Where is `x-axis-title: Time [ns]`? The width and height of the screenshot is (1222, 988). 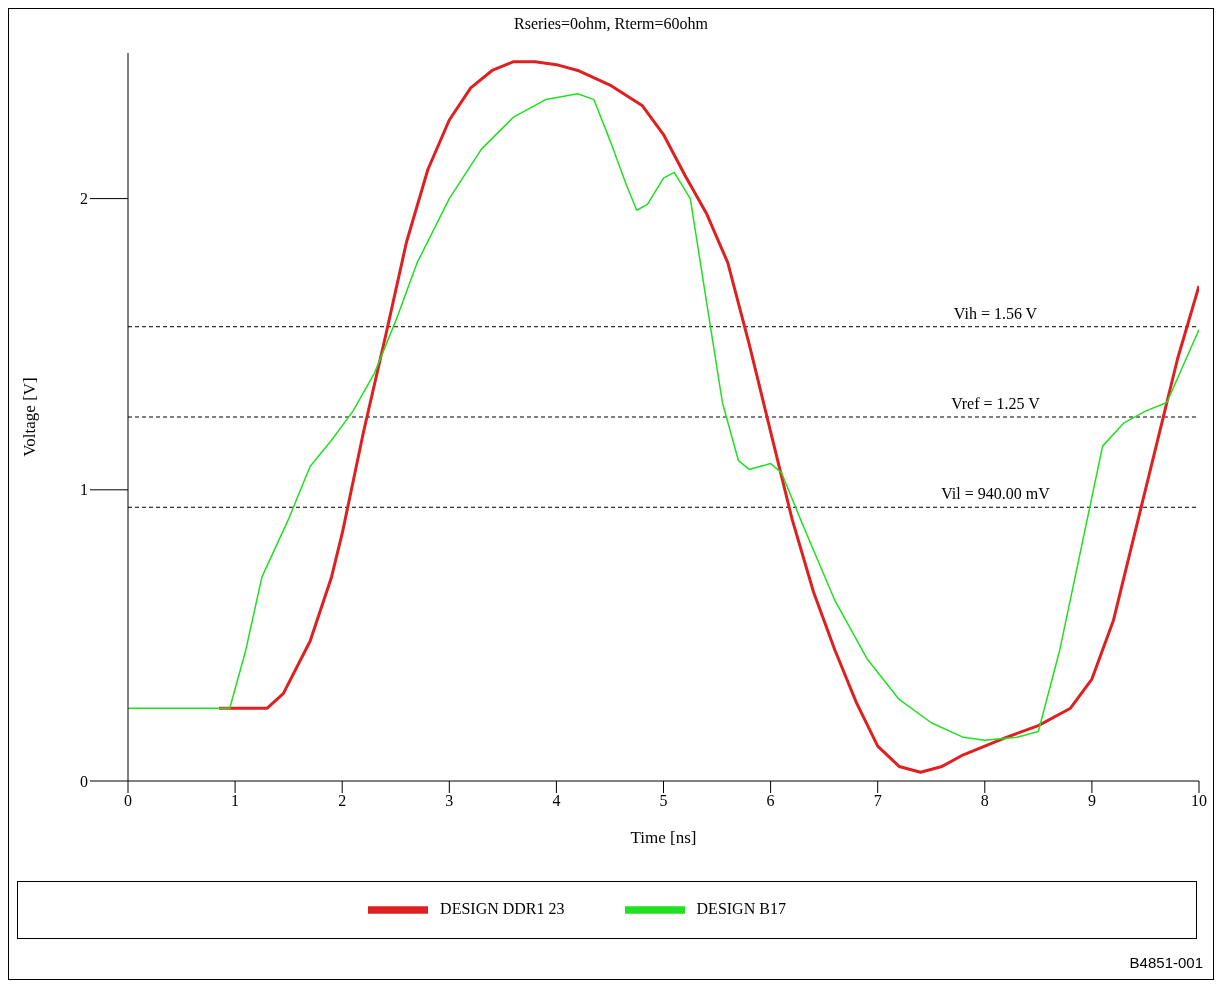
x-axis-title: Time [ns] is located at coordinates (663, 838).